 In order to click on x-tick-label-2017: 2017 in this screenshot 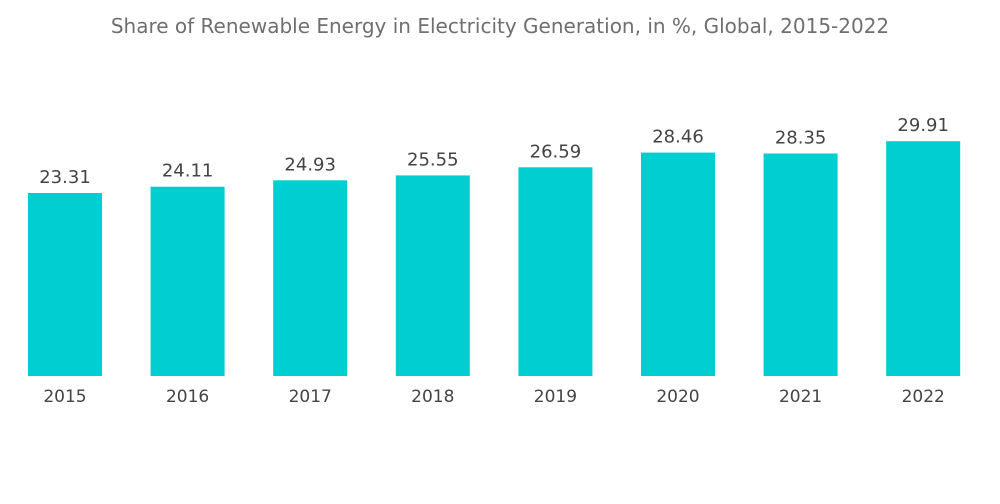, I will do `click(310, 397)`.